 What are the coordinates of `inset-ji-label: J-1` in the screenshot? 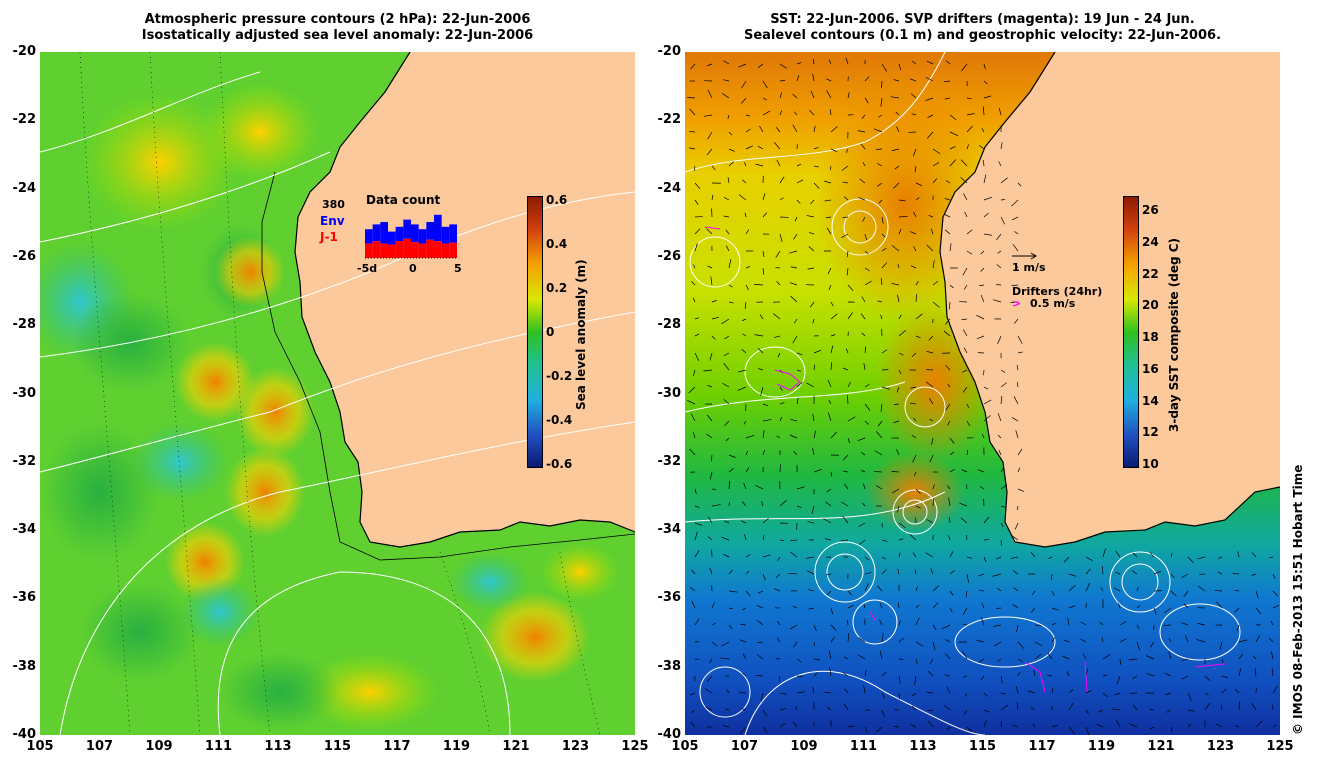 It's located at (329, 237).